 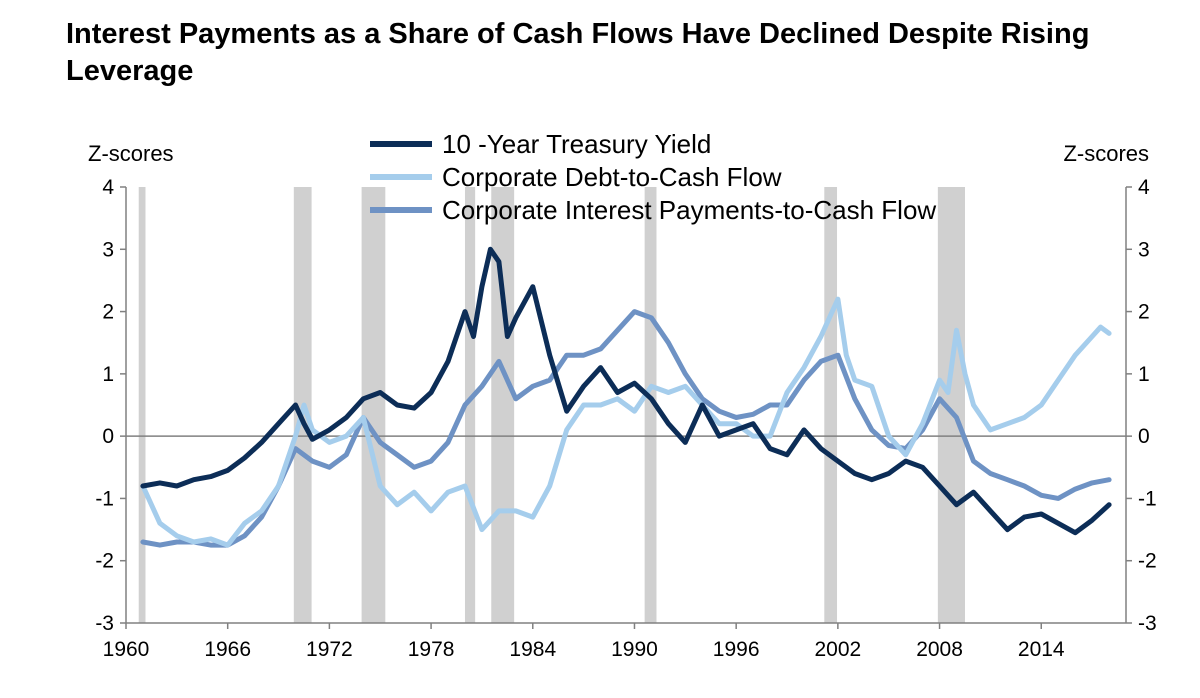 What do you see at coordinates (838, 649) in the screenshot?
I see `x-tick-label: 2002` at bounding box center [838, 649].